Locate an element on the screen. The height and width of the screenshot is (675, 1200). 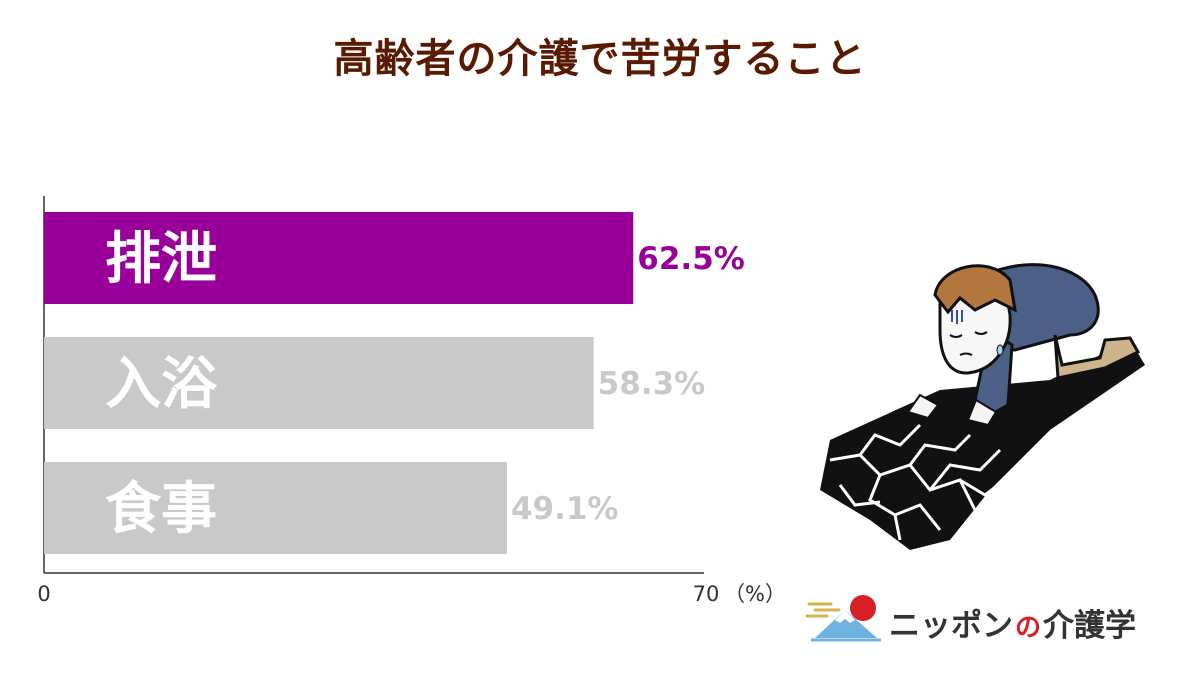
chart-title: 高齢者の介護で苦労すること is located at coordinates (600, 59).